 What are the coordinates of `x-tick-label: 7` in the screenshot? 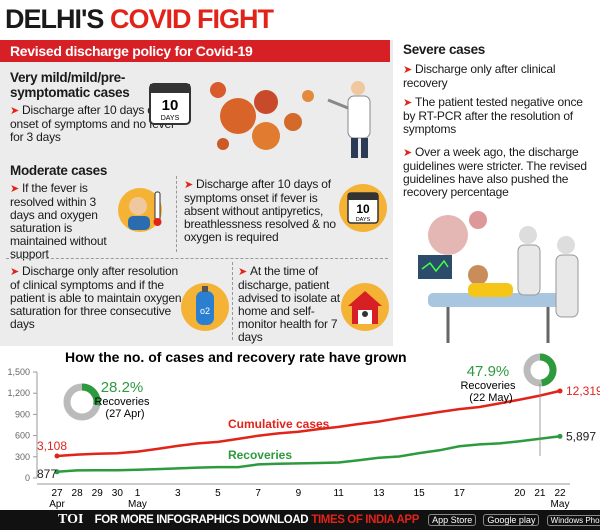 It's located at (258, 493).